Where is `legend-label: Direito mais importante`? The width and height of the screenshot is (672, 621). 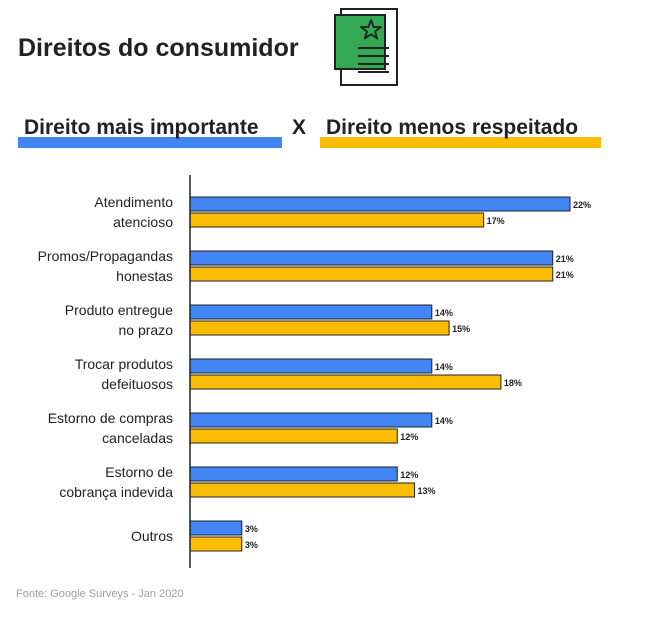 legend-label: Direito mais importante is located at coordinates (141, 127).